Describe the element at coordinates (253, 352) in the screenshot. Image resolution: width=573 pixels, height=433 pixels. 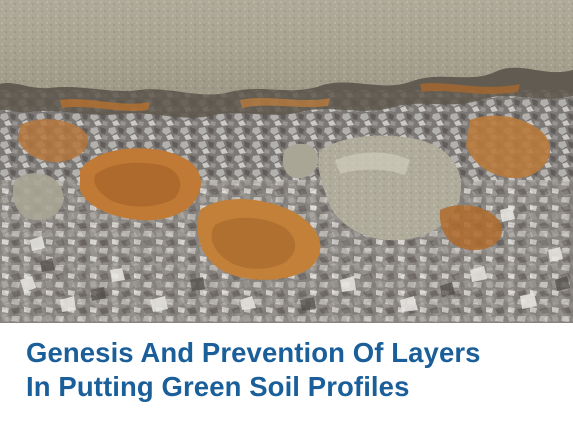
I see `article-title-line-1: Genesis And Prevention Of Layers` at that location.